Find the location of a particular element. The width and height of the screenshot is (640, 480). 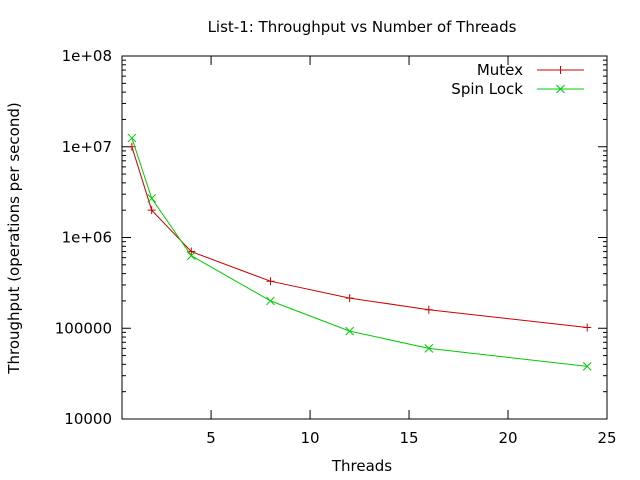

chart-title: List-1: Throughput vs Number of Threads is located at coordinates (362, 27).